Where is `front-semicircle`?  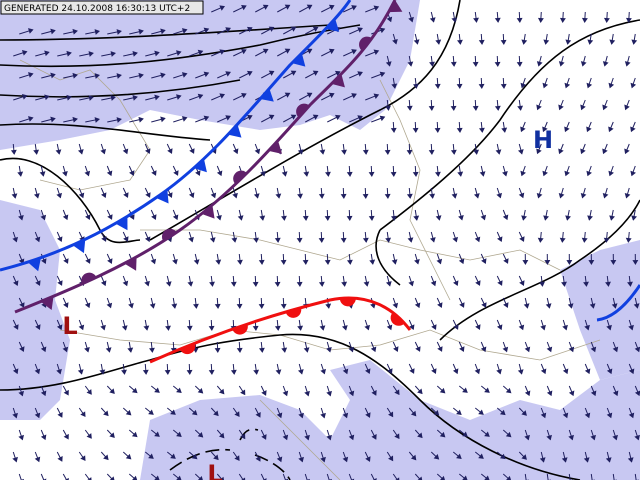
front-semicircle is located at coordinates (169, 235).